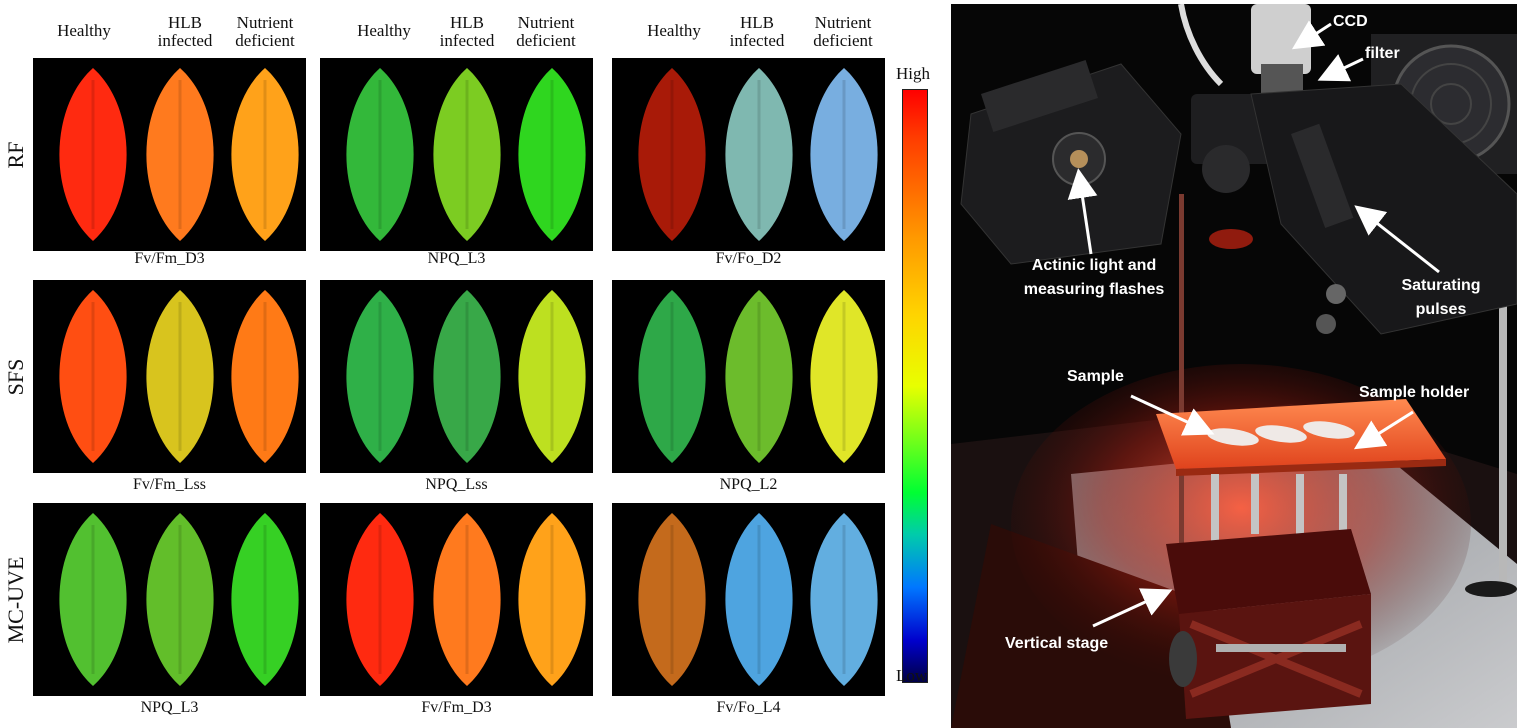  What do you see at coordinates (1094, 265) in the screenshot?
I see `annotation-actinic-line1: Actinic light and` at bounding box center [1094, 265].